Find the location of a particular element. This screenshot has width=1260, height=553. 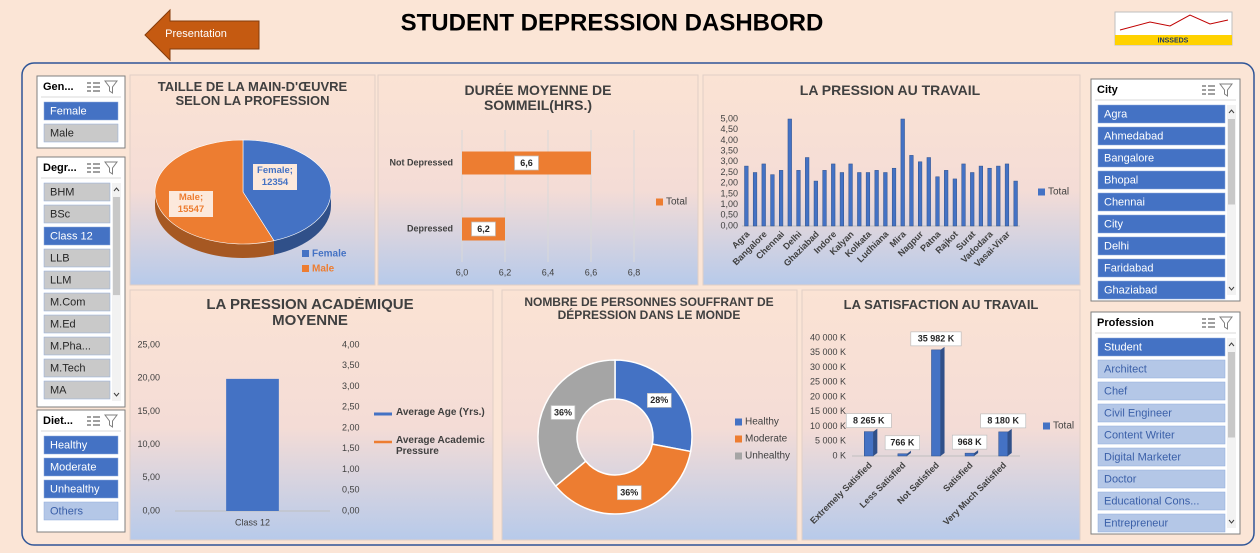

slicer-item-label: Ghaziabad is located at coordinates (1130, 290).